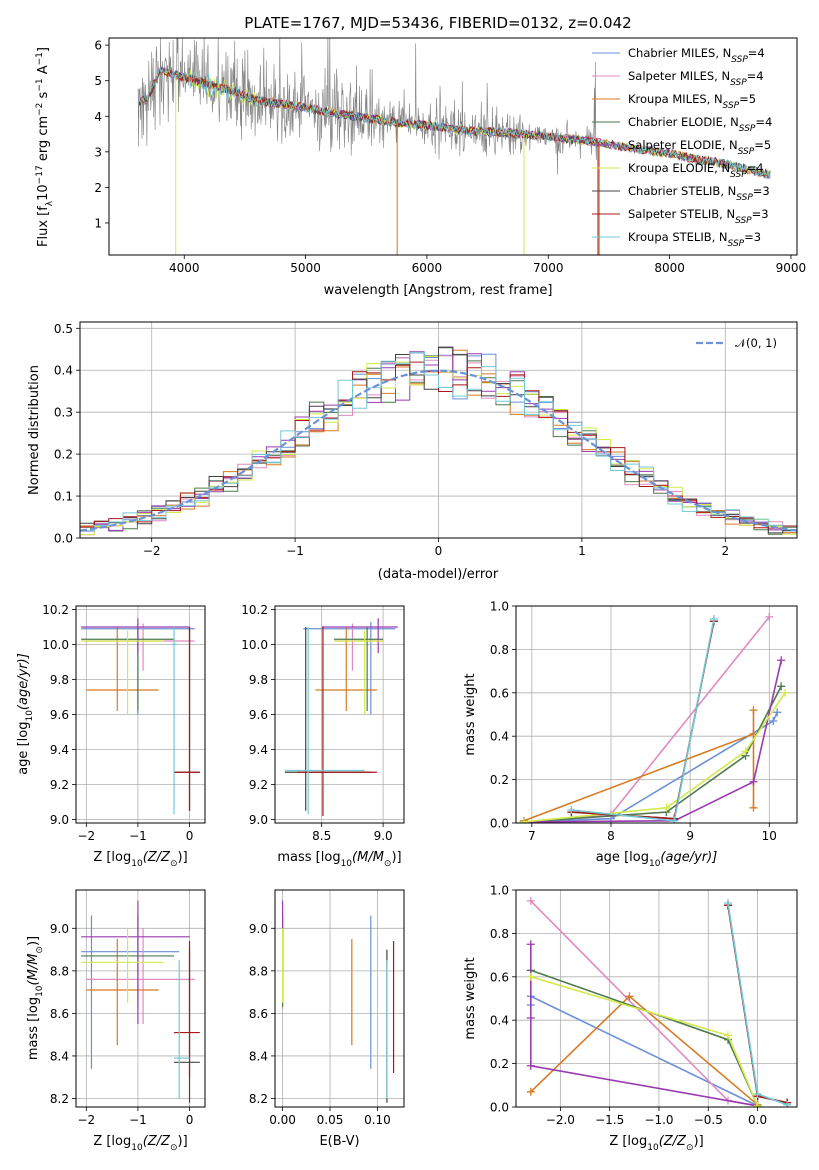  I want to click on legend-entry-salpeter-elodie: Salpeter ELODIE, NSSP=5, so click(699, 147).